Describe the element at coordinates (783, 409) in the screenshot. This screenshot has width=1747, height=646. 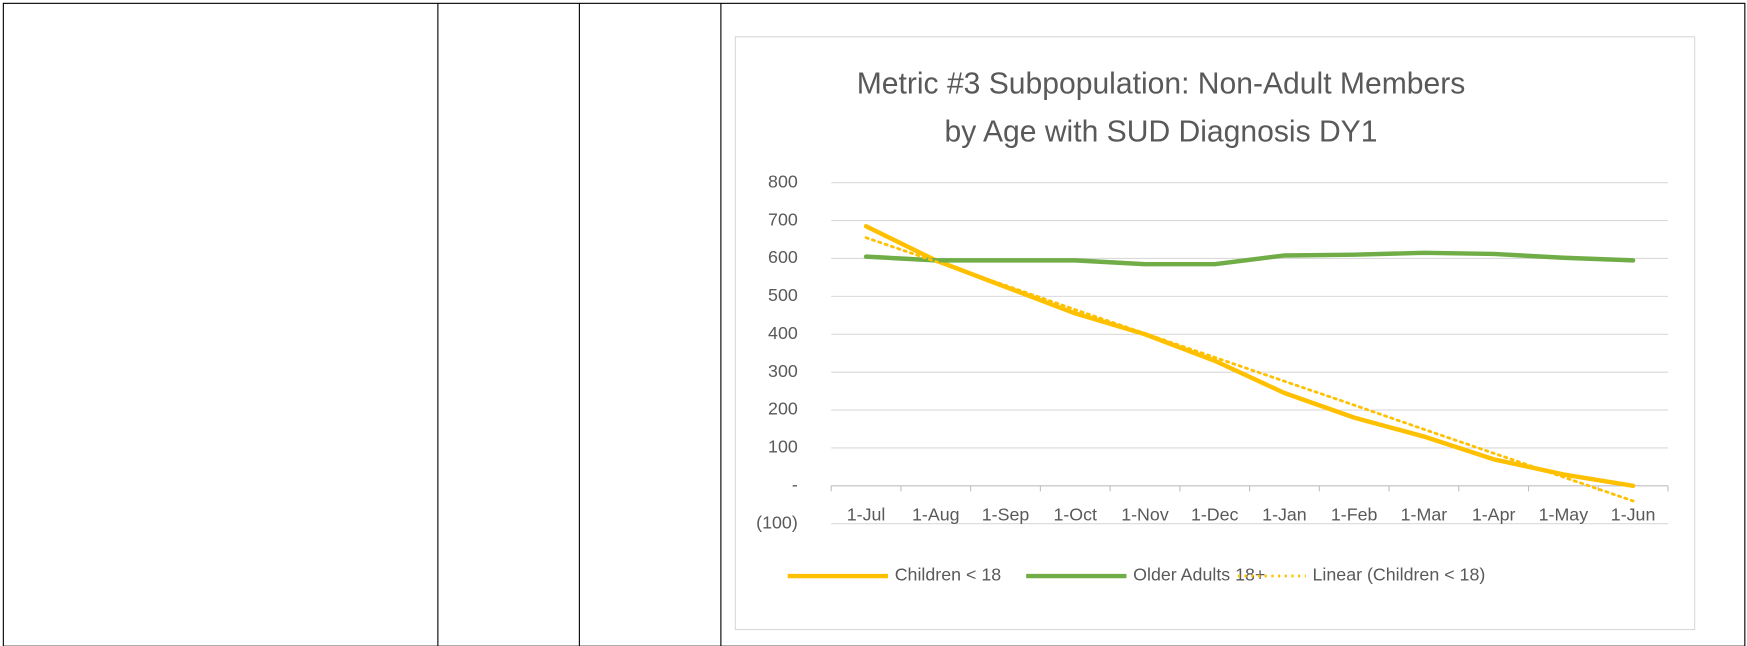
I see `y-tick-label: 200` at that location.